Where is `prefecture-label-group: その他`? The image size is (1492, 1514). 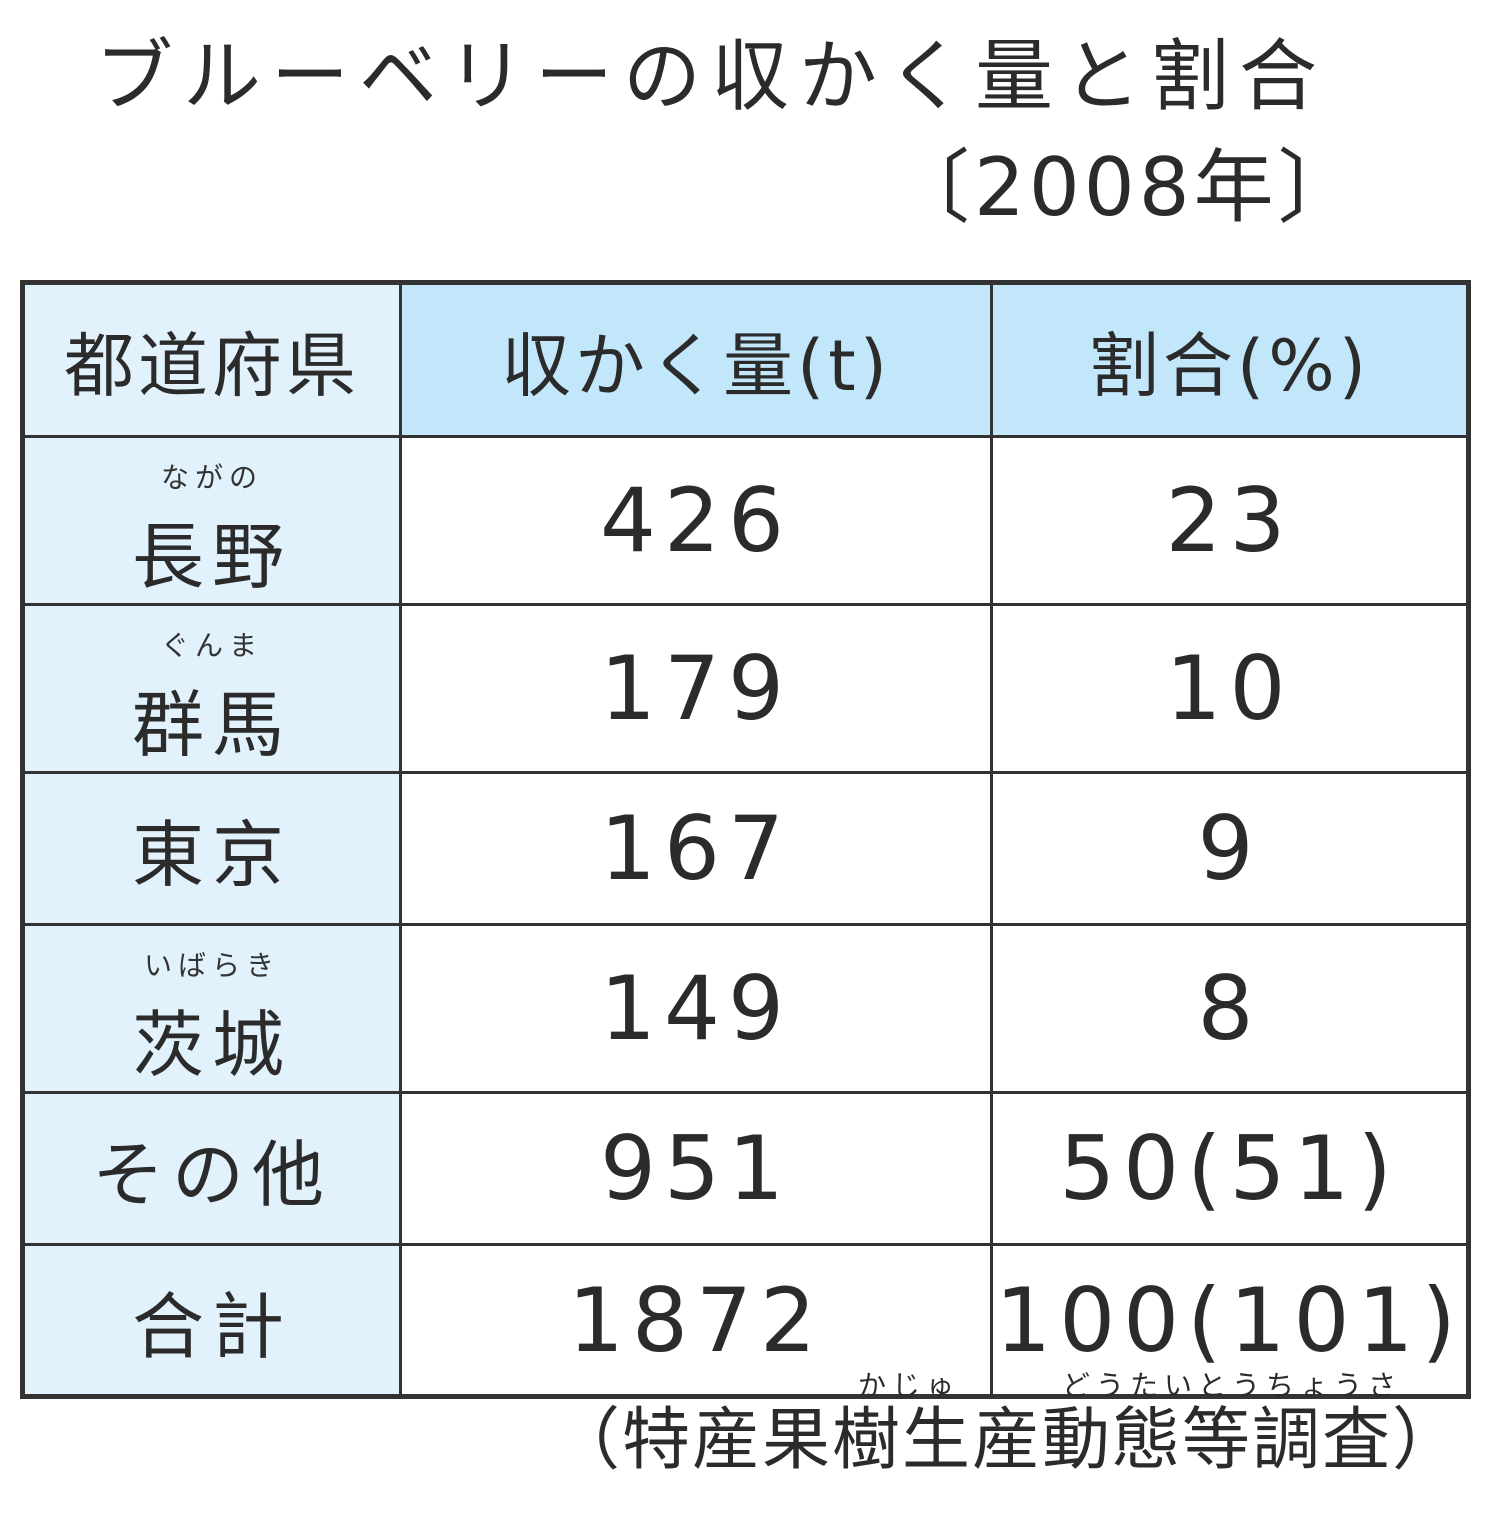
prefecture-label-group: その他 is located at coordinates (212, 1168).